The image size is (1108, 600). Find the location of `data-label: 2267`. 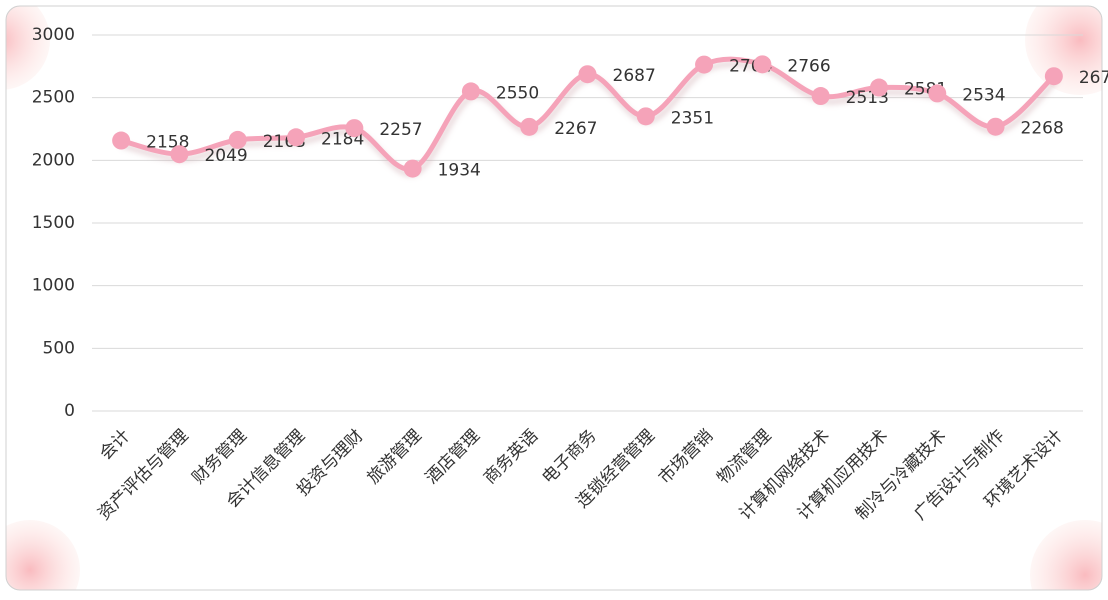

data-label: 2267 is located at coordinates (575, 129).